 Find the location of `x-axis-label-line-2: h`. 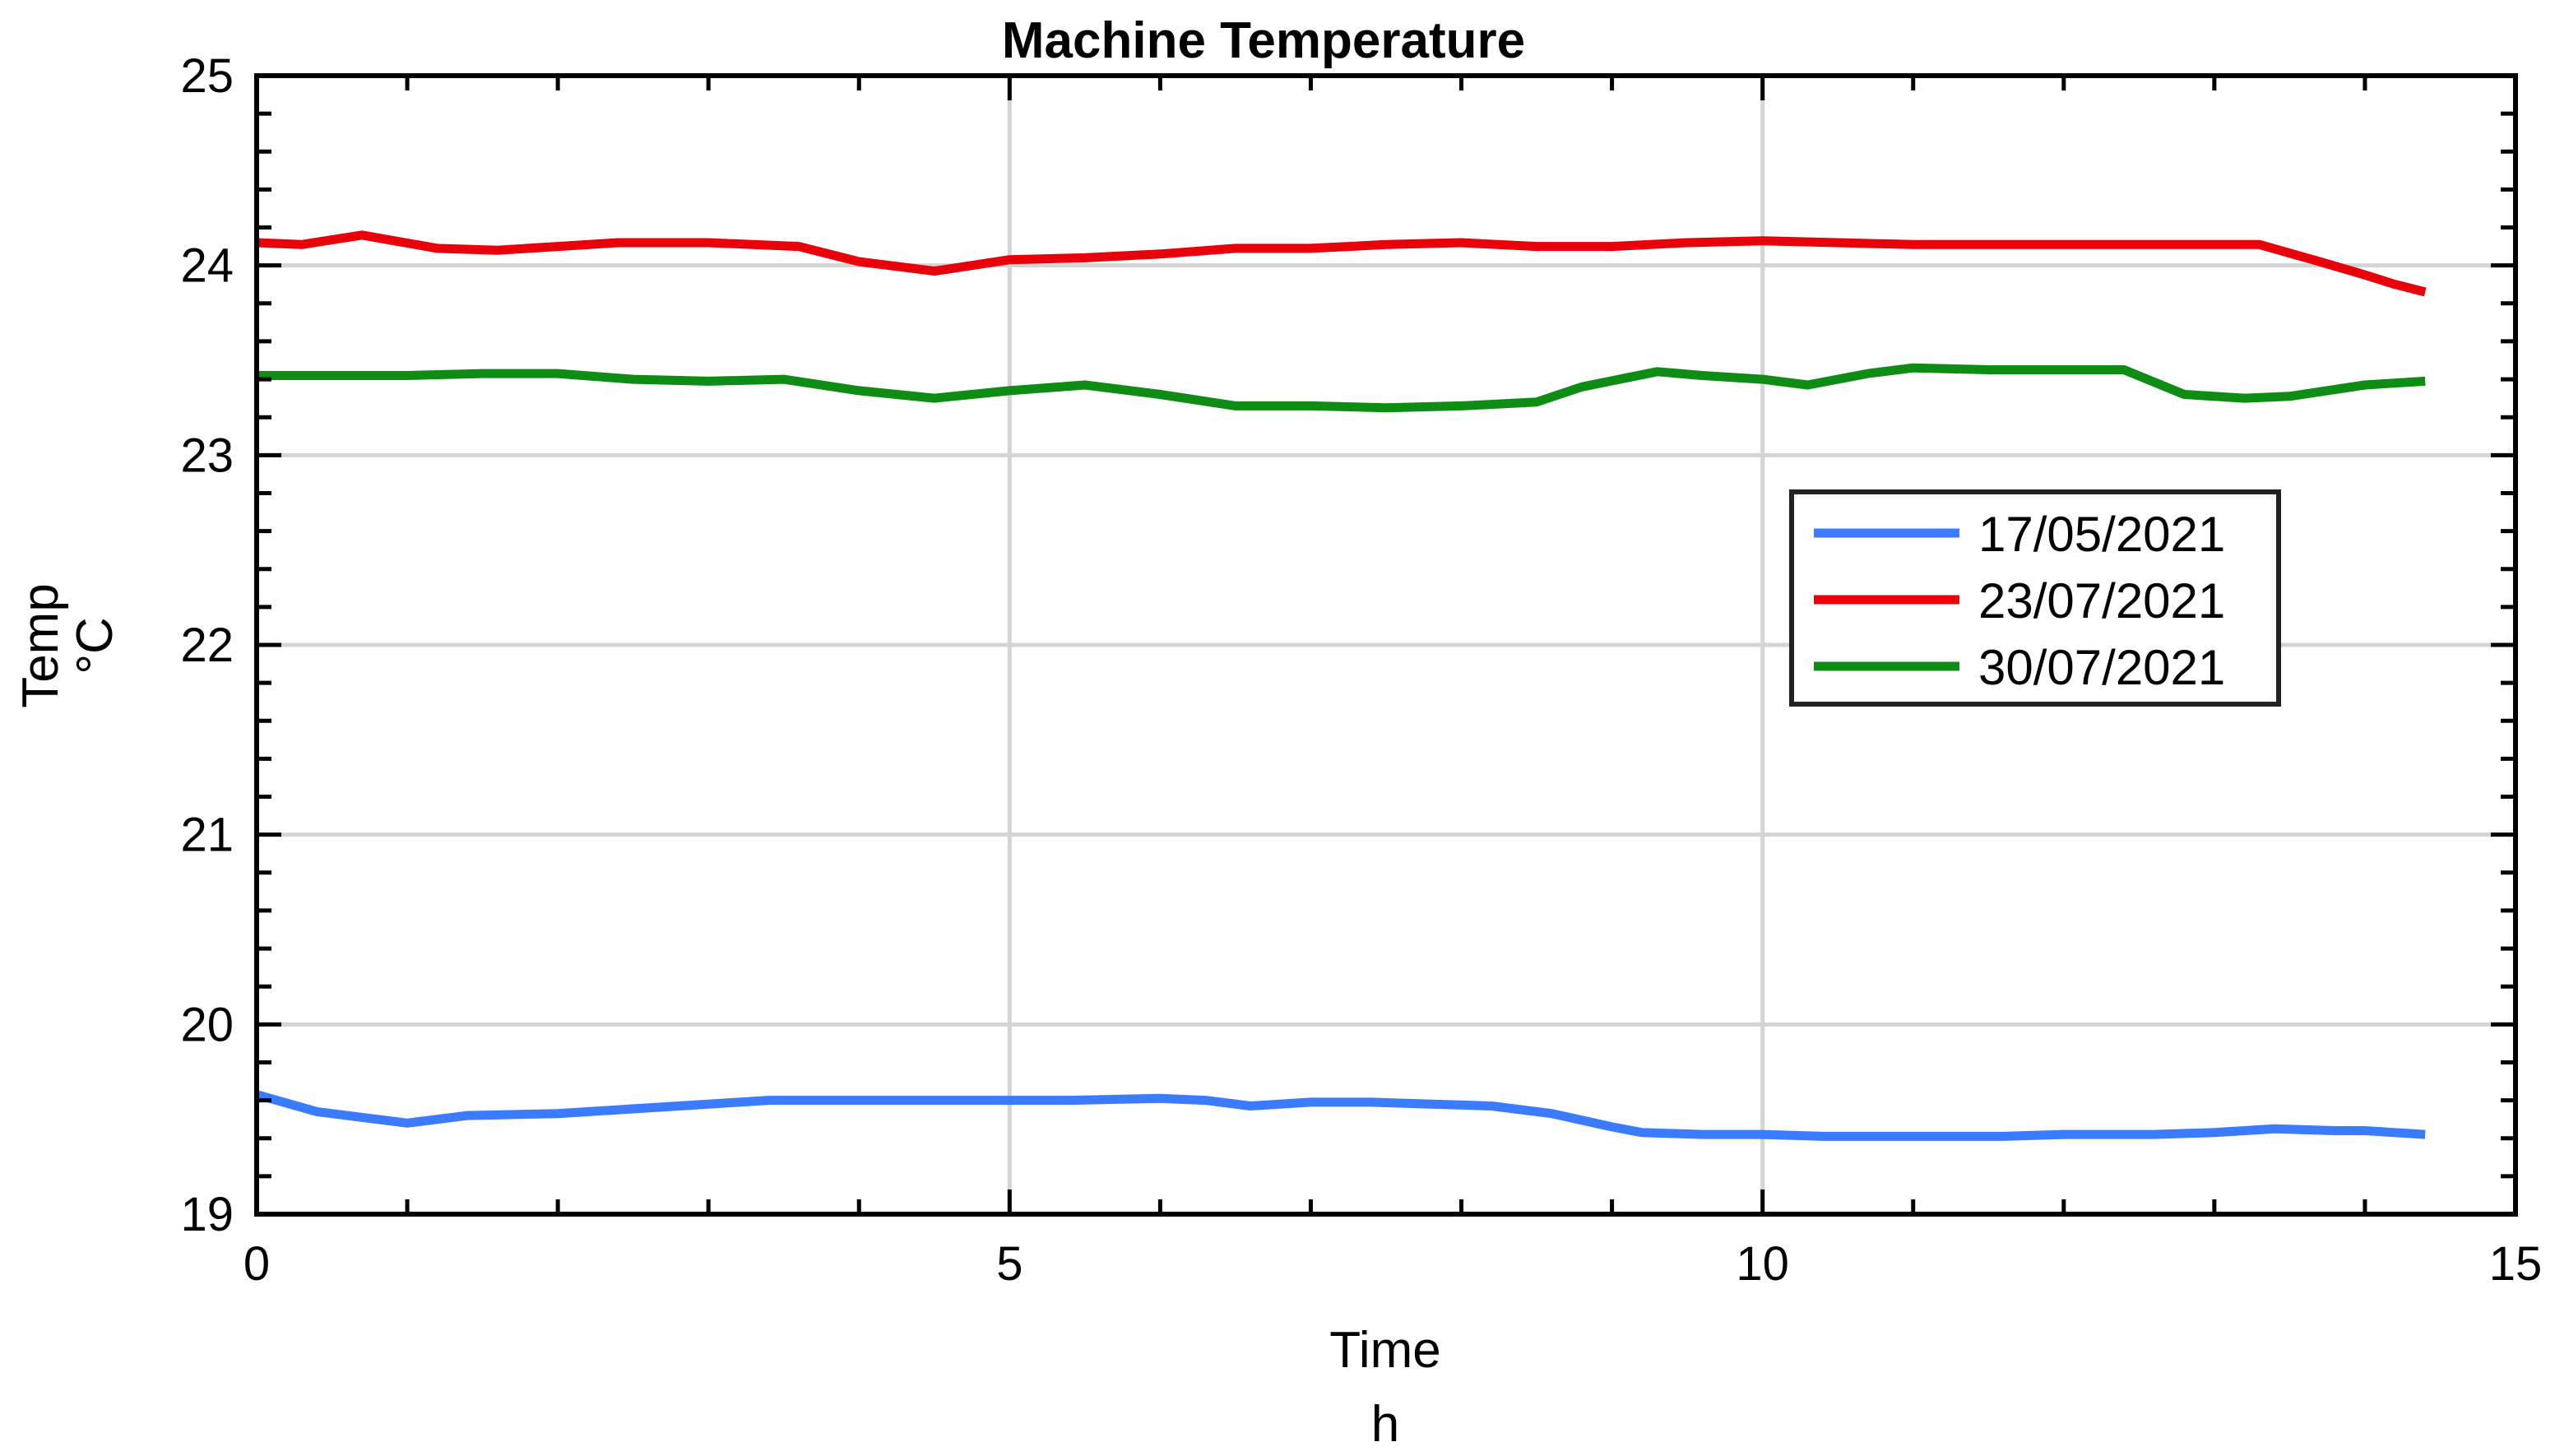

x-axis-label-line-2: h is located at coordinates (1385, 1424).